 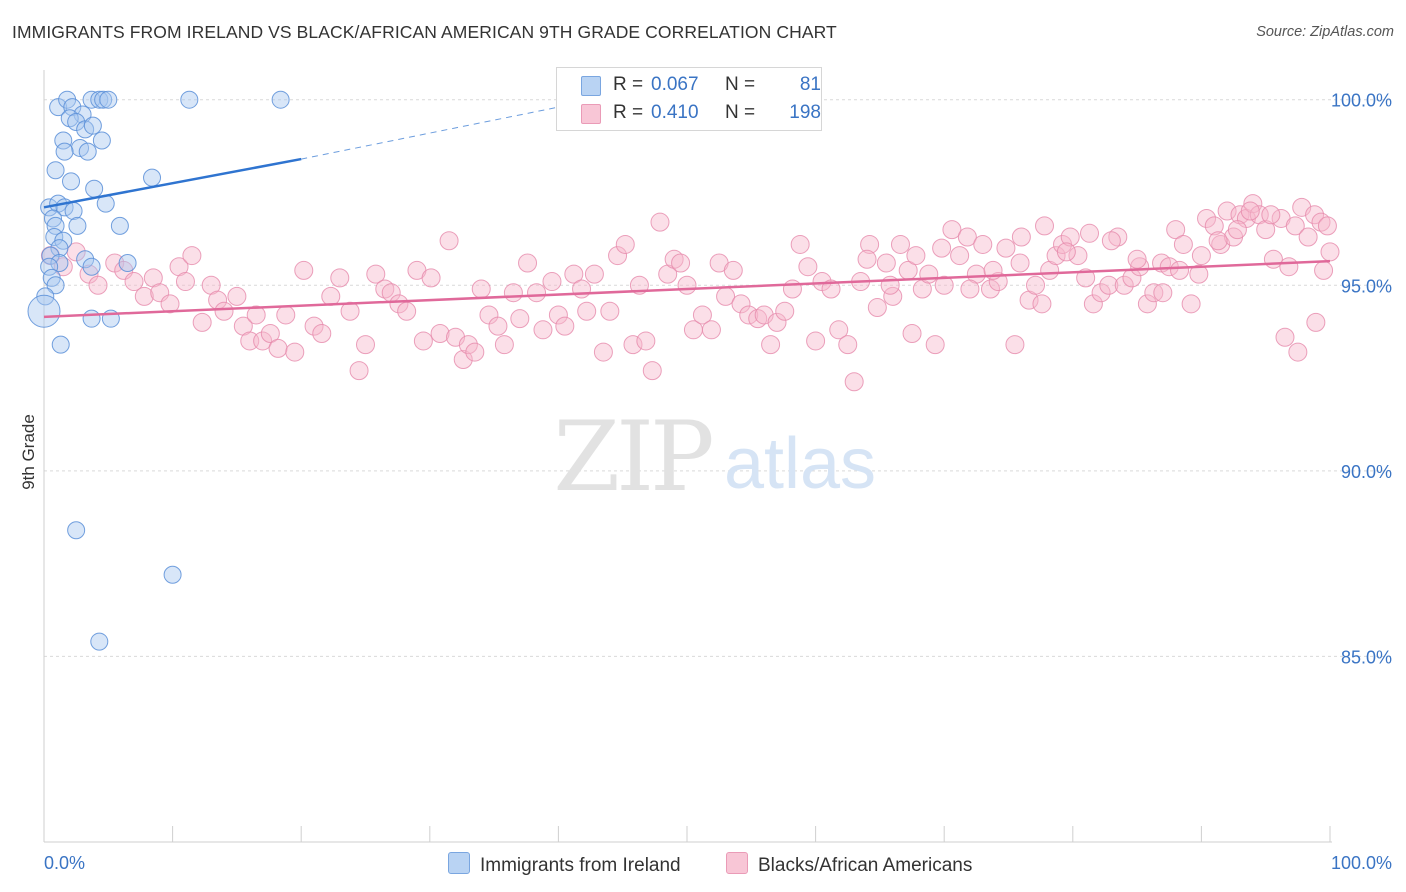 I want to click on x-tick-label-left: 0.0%, so click(x=64, y=863).